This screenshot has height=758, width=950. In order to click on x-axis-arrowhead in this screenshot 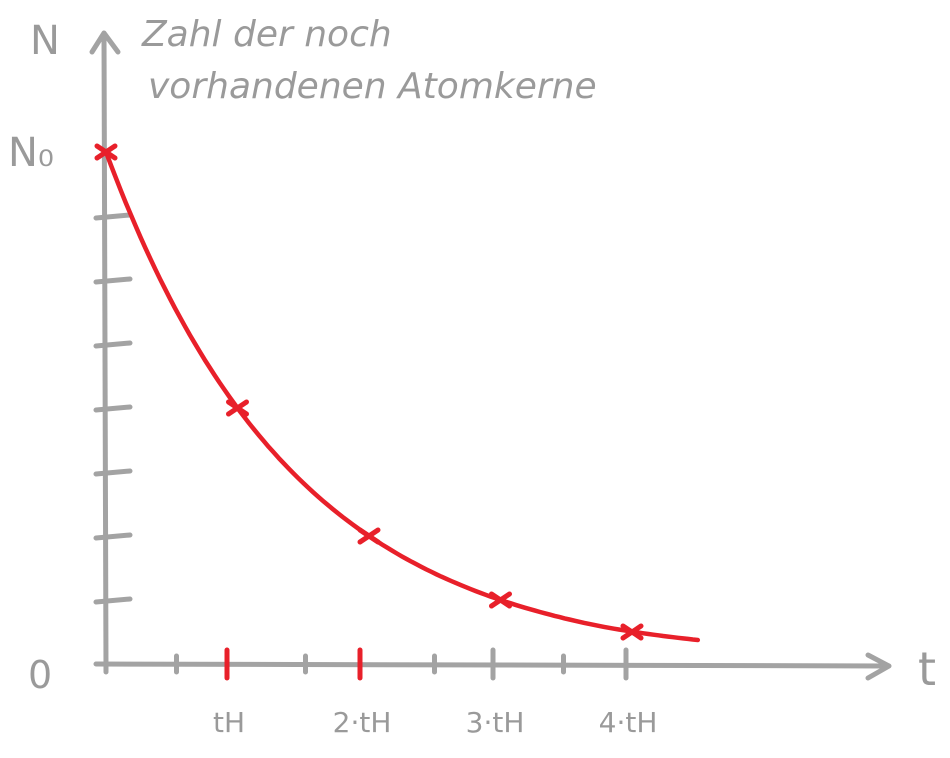, I will do `click(878, 666)`.